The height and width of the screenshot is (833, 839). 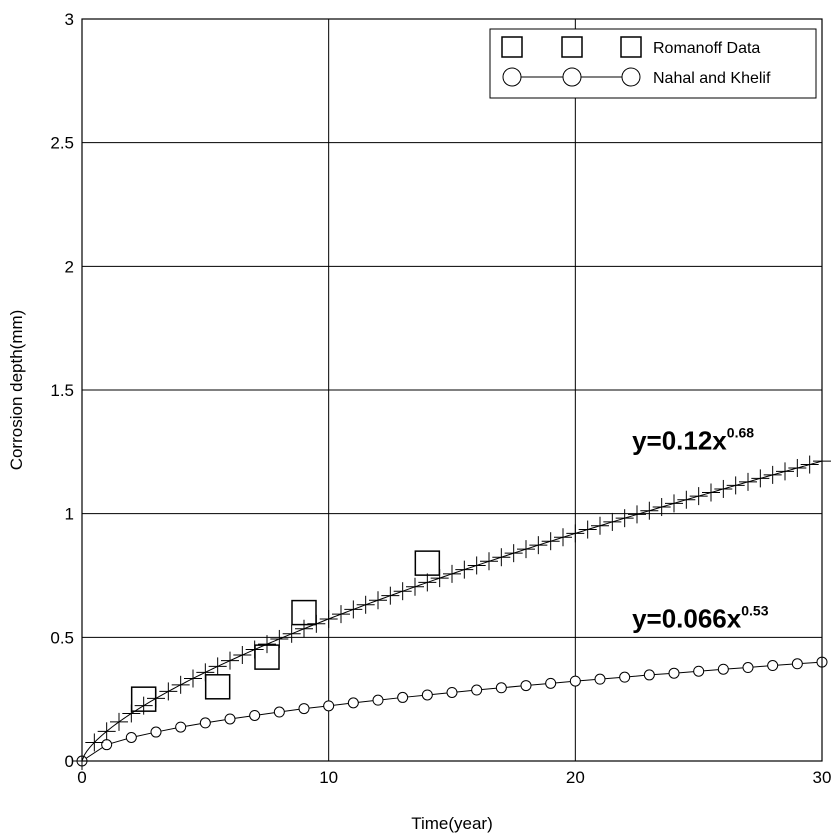 What do you see at coordinates (706, 48) in the screenshot?
I see `legend-label: Romanoff Data` at bounding box center [706, 48].